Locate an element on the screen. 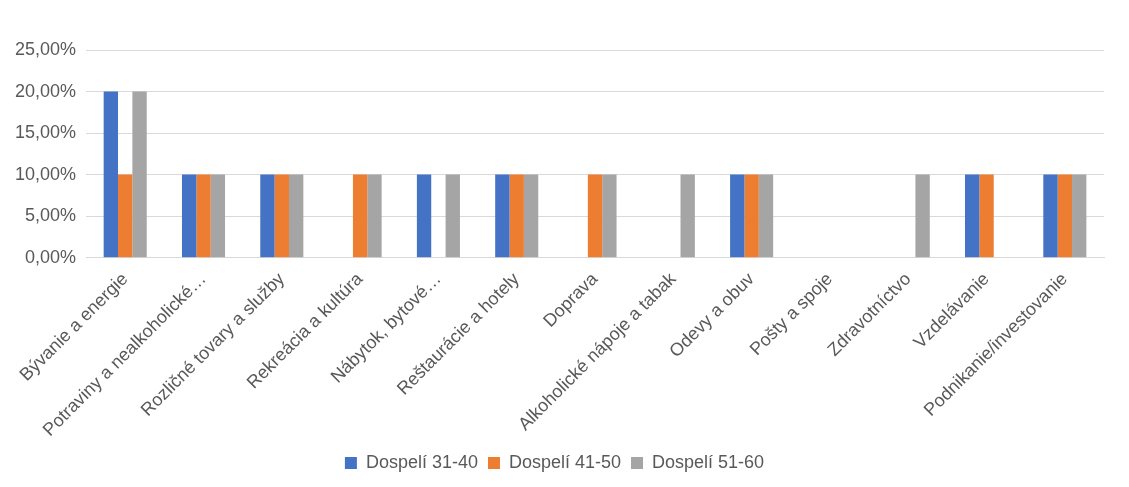  legend-label: Dospelí 51-60 is located at coordinates (708, 461).